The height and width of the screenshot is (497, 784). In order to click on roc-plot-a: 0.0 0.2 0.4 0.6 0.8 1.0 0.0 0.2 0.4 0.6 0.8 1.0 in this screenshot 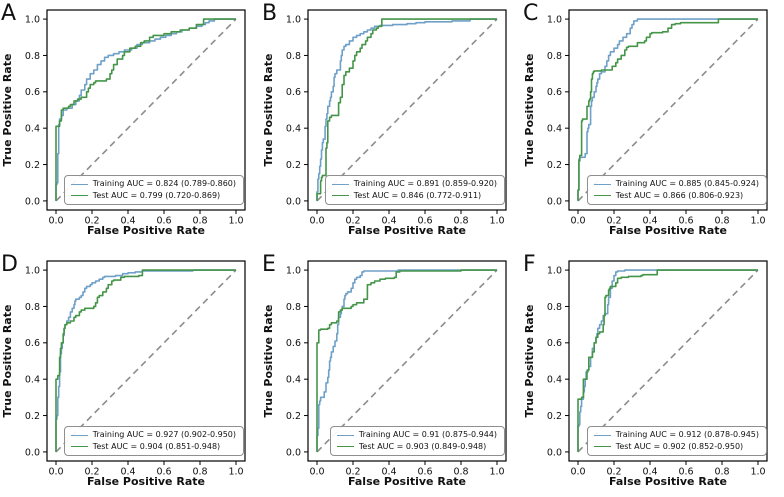, I will do `click(135, 118)`.